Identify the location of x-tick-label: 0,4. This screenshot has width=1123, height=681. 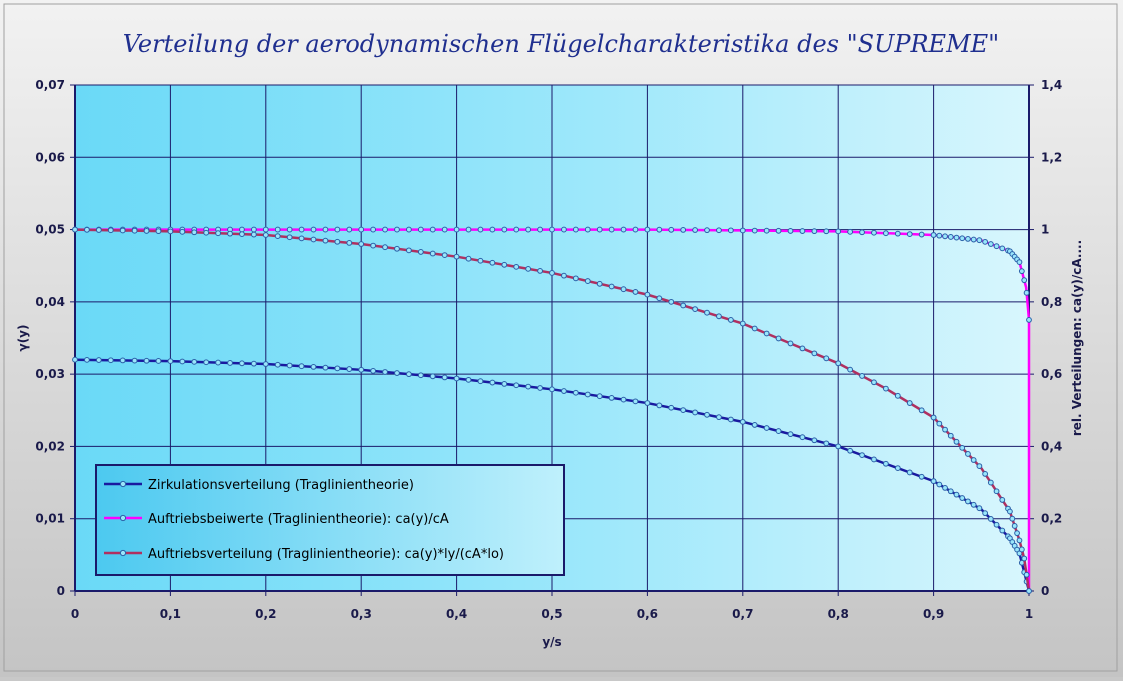
(456, 614).